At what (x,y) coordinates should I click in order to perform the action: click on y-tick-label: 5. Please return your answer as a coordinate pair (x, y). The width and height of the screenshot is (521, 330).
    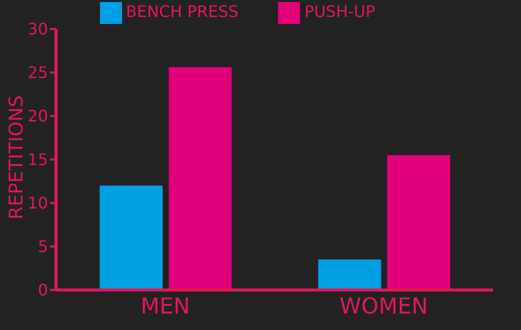
    Looking at the image, I should click on (43, 246).